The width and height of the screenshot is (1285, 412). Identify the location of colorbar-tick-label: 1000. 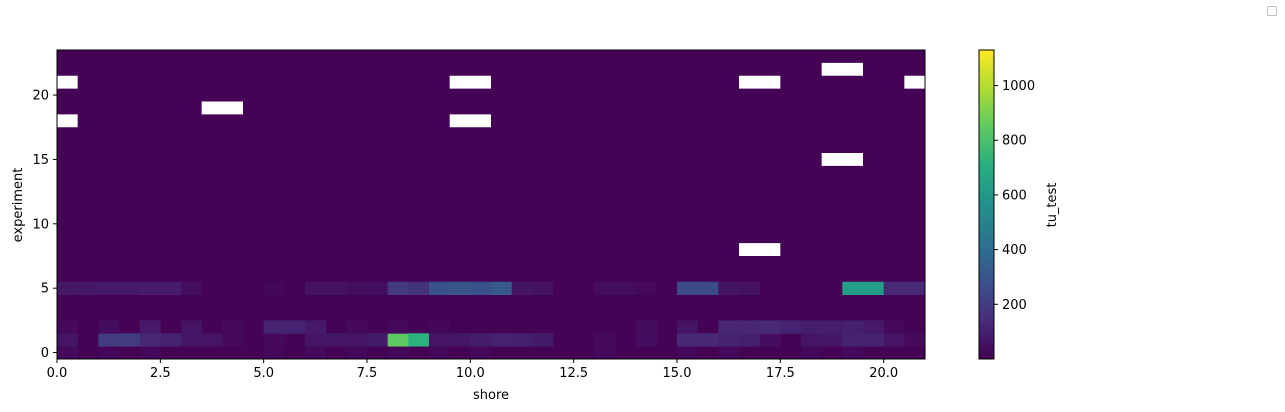
(1018, 86).